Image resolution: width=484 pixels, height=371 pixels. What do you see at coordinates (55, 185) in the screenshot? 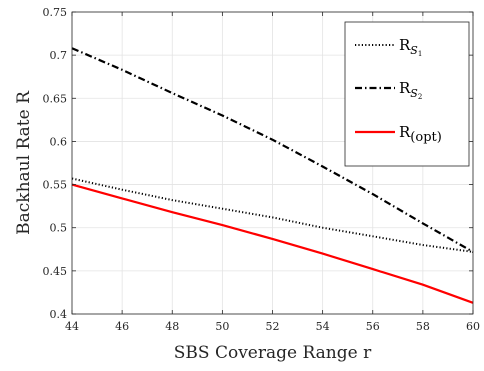
I see `y-tick-label: 0.55` at bounding box center [55, 185].